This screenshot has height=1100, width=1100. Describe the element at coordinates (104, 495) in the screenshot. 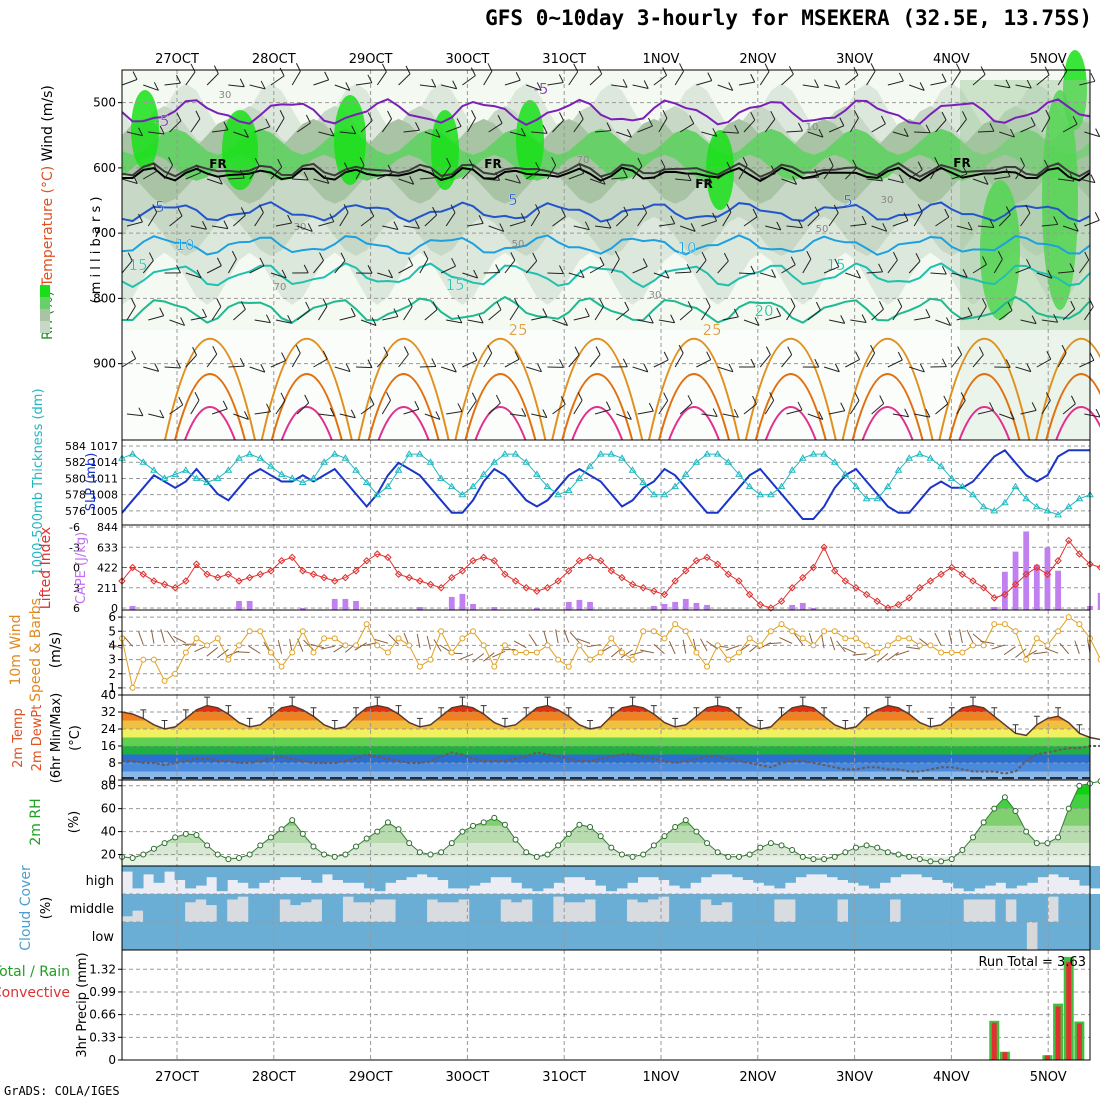

I see `slp-tick-label: 1008` at that location.